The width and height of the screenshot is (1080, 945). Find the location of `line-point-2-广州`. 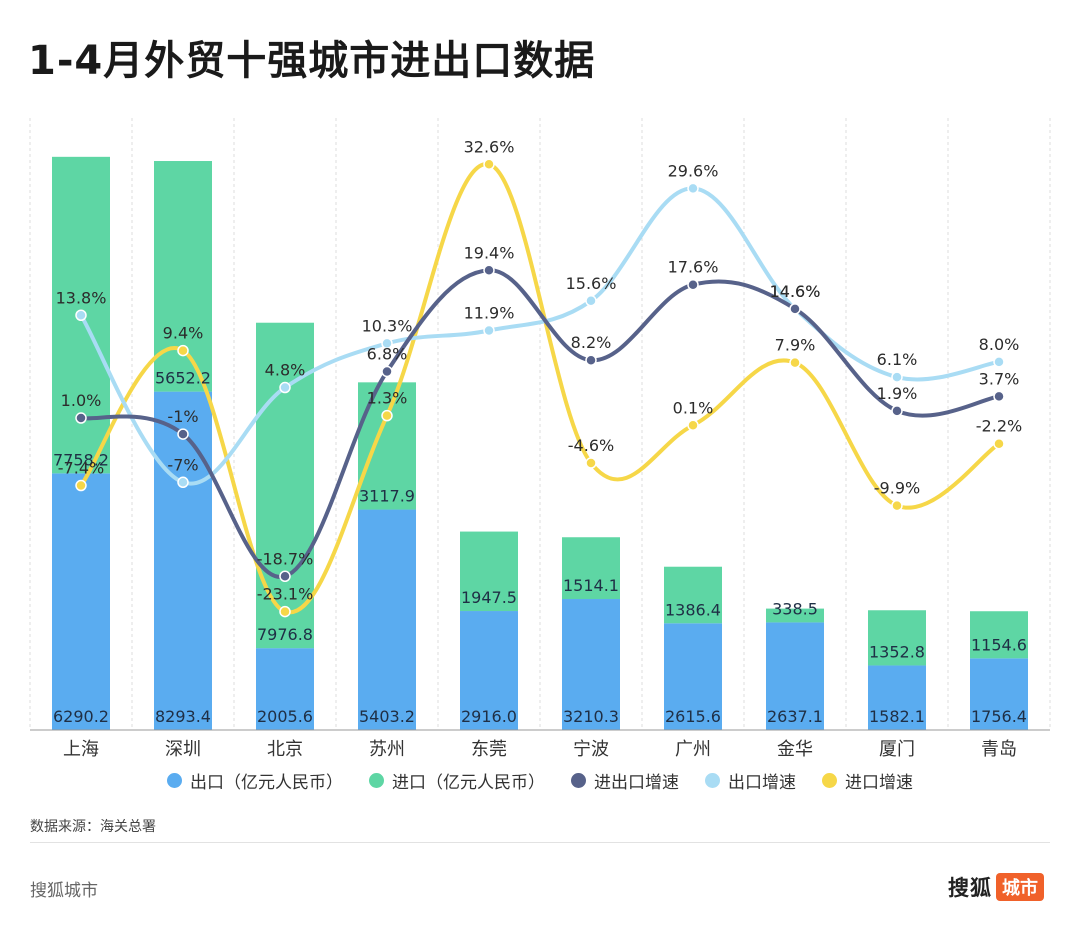

line-point-2-广州 is located at coordinates (693, 425).